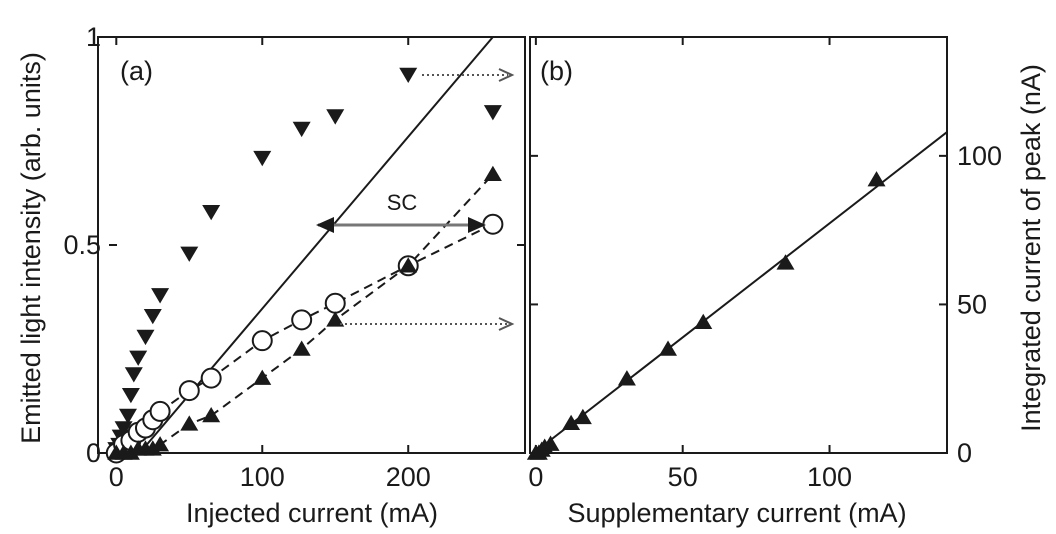 The width and height of the screenshot is (1056, 534). What do you see at coordinates (683, 477) in the screenshot?
I see `panel-b-x-tick-label: 50` at bounding box center [683, 477].